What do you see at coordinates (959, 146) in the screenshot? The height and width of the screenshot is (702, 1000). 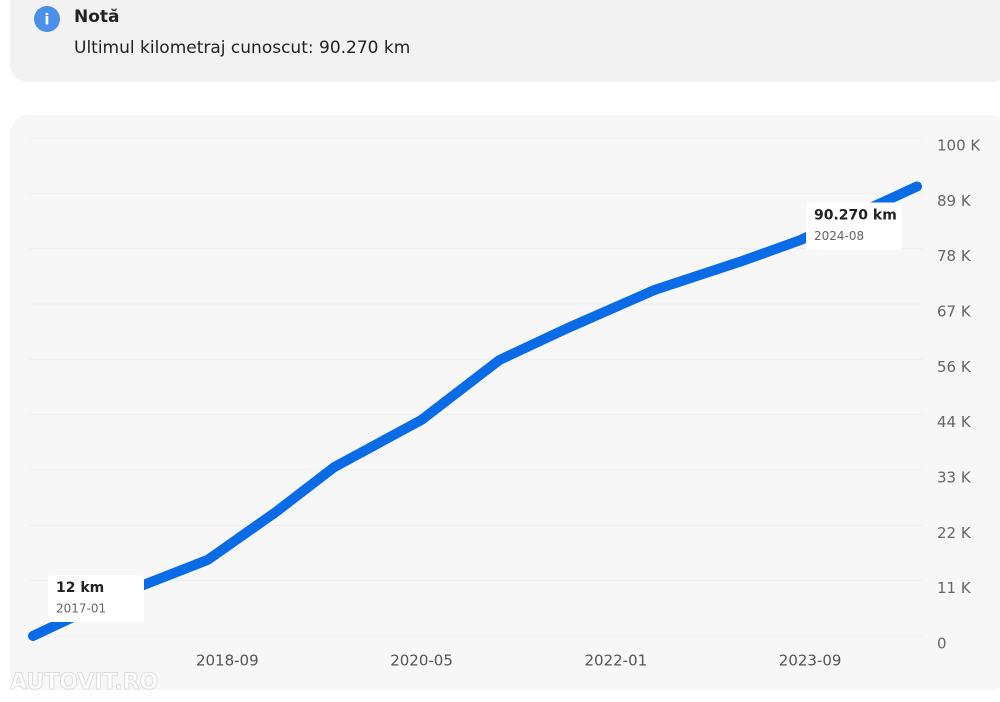 I see `y-tick-label: 100 K` at bounding box center [959, 146].